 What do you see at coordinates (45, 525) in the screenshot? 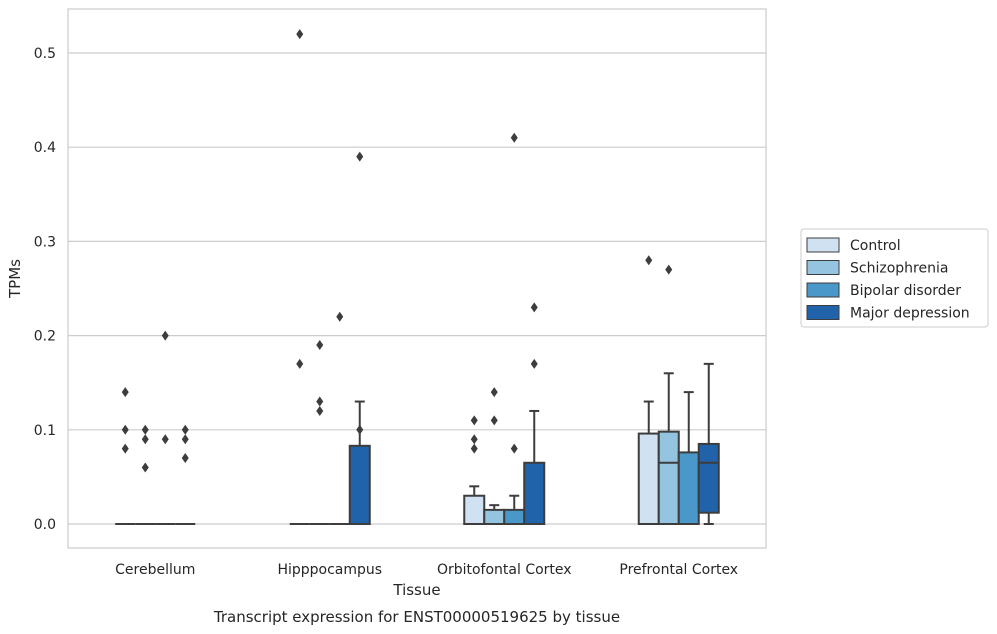
I see `y-tick-label: 0.0` at bounding box center [45, 525].